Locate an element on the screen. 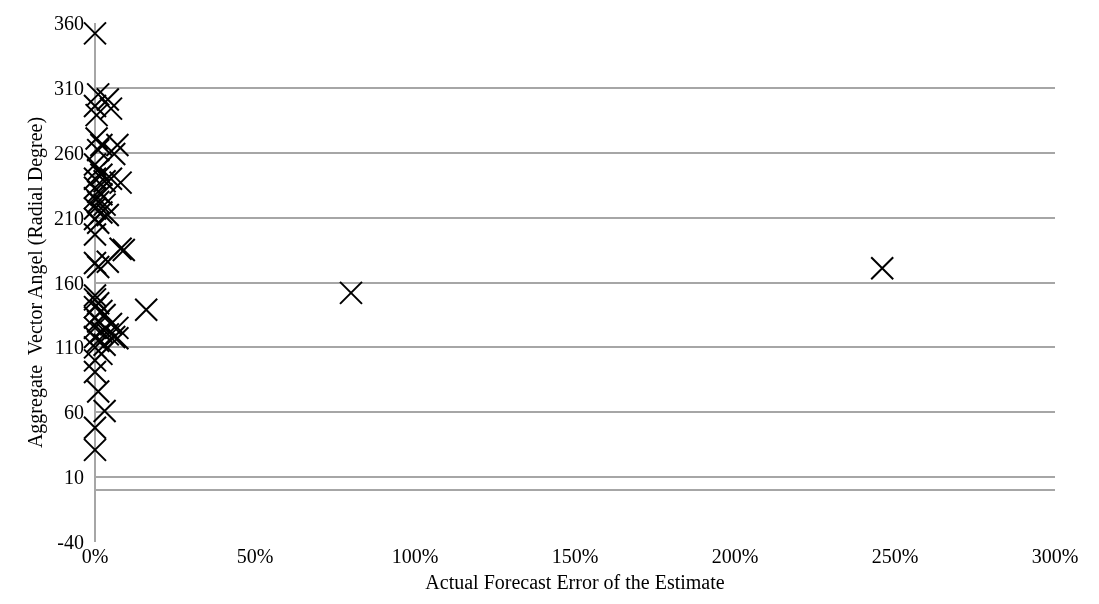  x-tick-label: 100% is located at coordinates (415, 556).